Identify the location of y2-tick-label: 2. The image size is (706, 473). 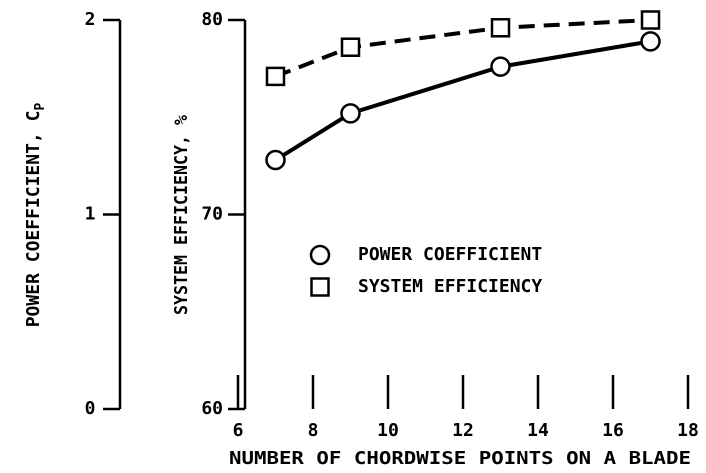
(90, 19).